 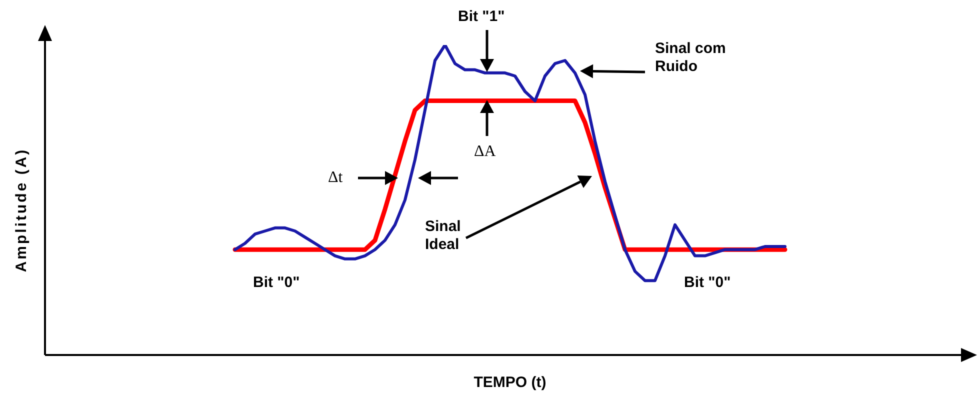 I want to click on annotation: Sinal Ideal, so click(x=443, y=236).